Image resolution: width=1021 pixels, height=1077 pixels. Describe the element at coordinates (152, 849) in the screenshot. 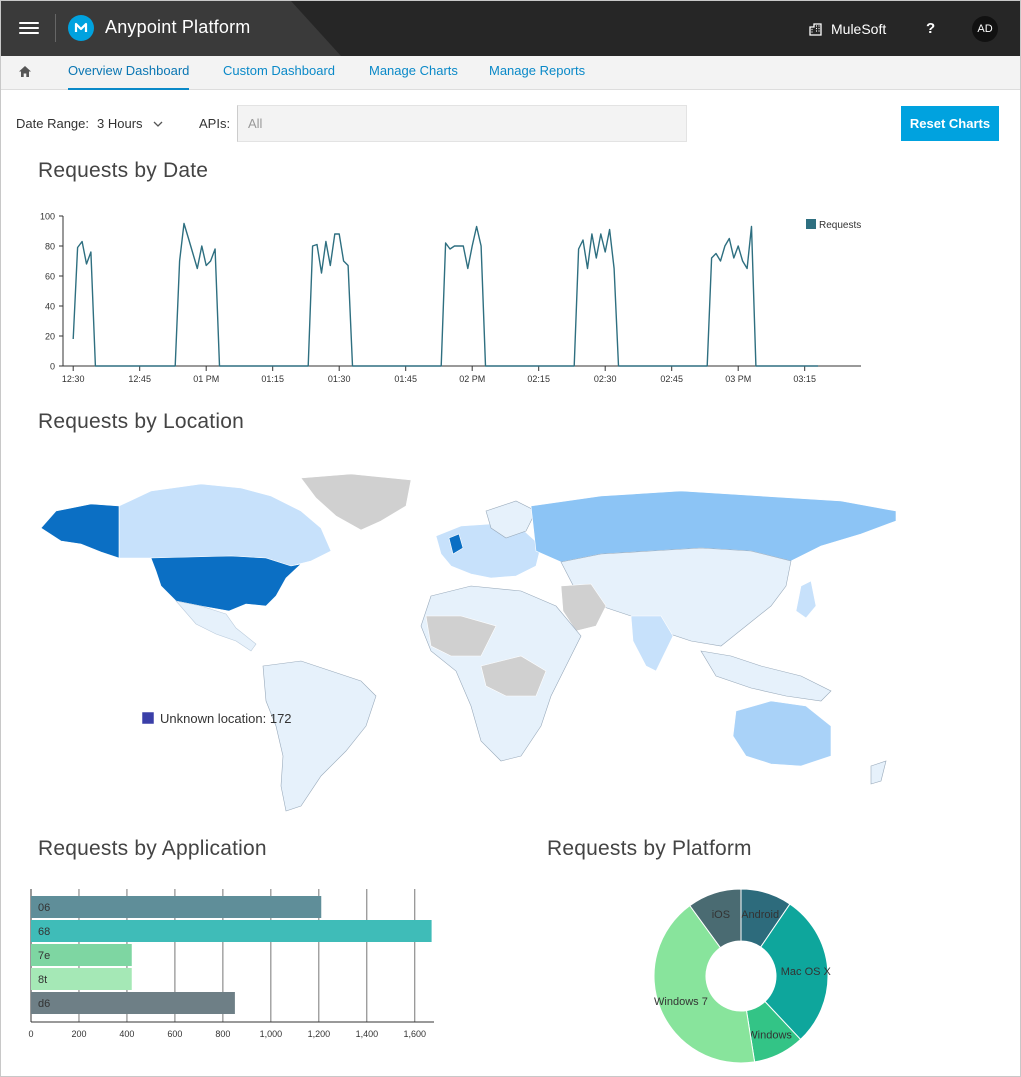

I see `requests-by-application-title: Requests by Application` at that location.